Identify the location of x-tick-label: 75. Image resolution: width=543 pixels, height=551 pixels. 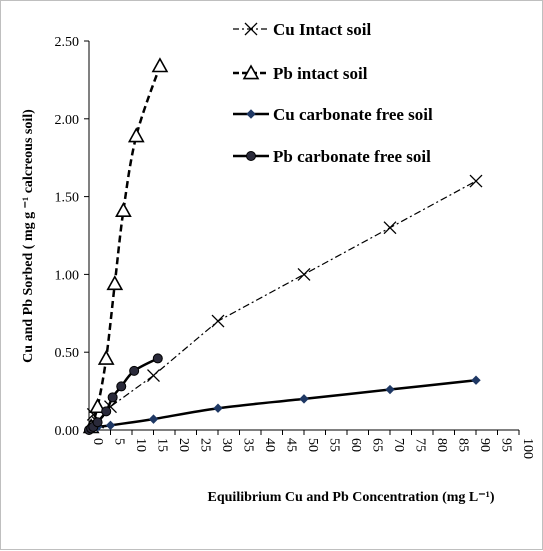
(420, 445).